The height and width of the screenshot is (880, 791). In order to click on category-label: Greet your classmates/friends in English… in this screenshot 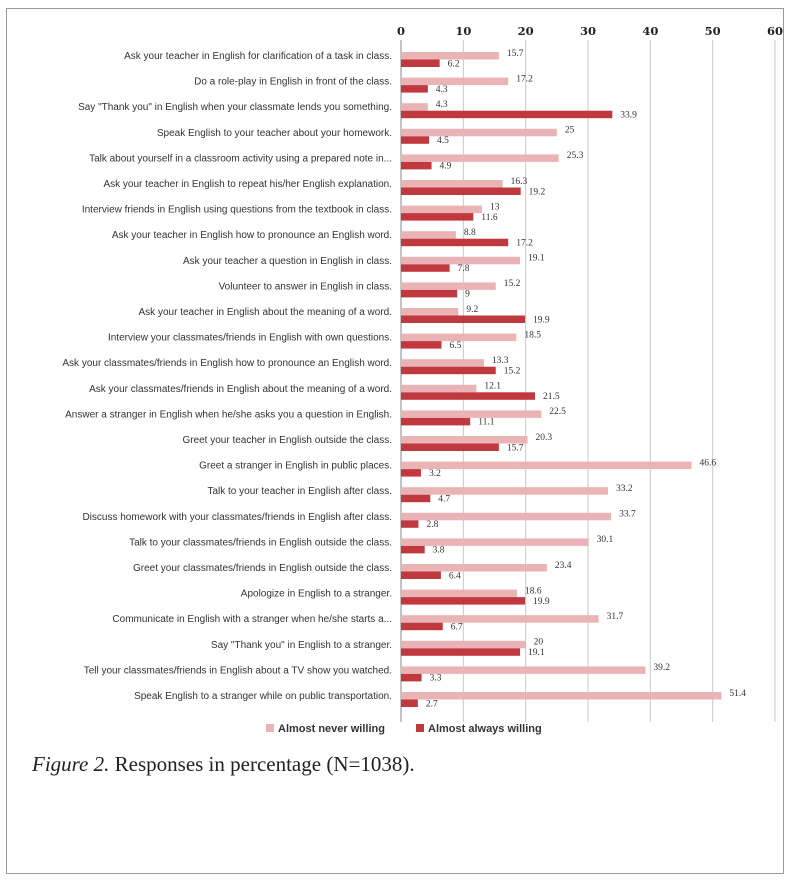, I will do `click(262, 568)`.